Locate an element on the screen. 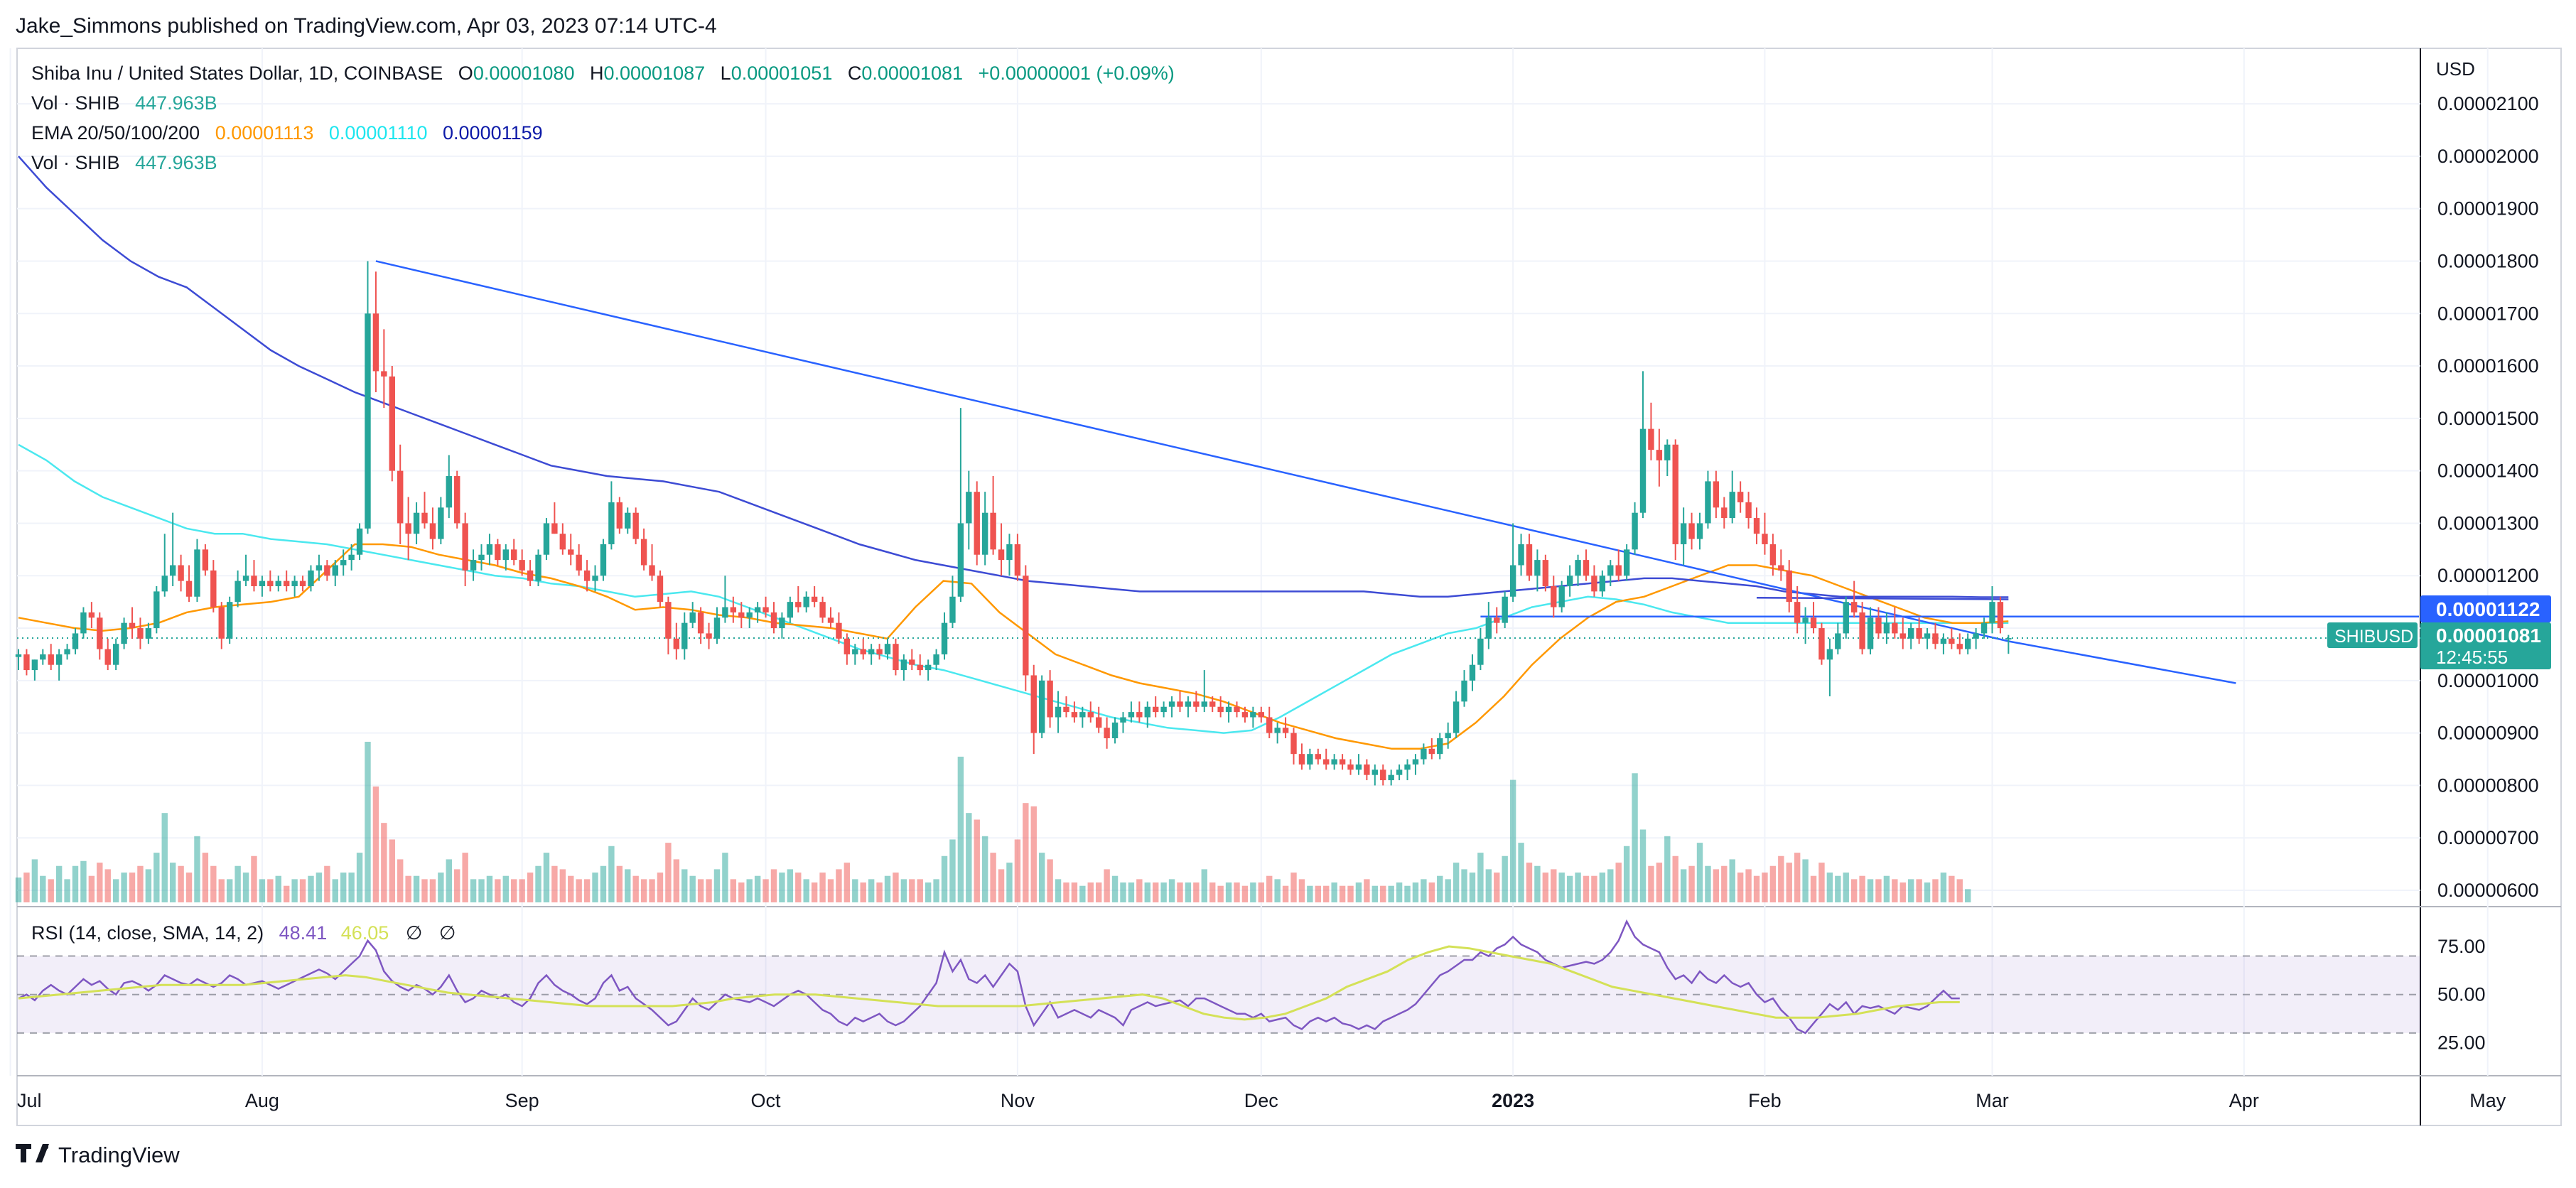 The width and height of the screenshot is (2576, 1188). price-tick: 0.00002000 is located at coordinates (2488, 156).